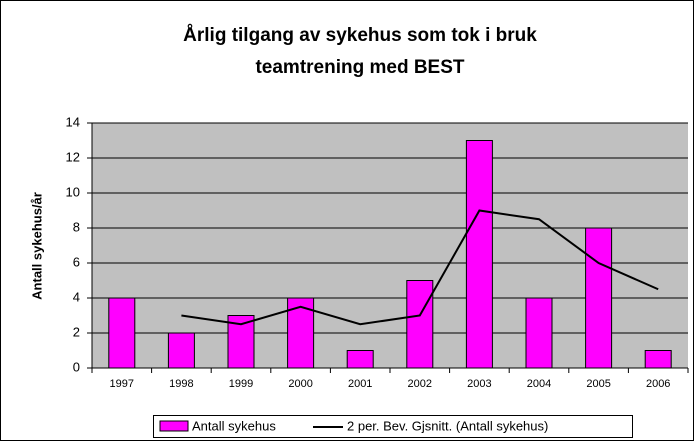  Describe the element at coordinates (73, 191) in the screenshot. I see `y-tick-label: 10` at that location.